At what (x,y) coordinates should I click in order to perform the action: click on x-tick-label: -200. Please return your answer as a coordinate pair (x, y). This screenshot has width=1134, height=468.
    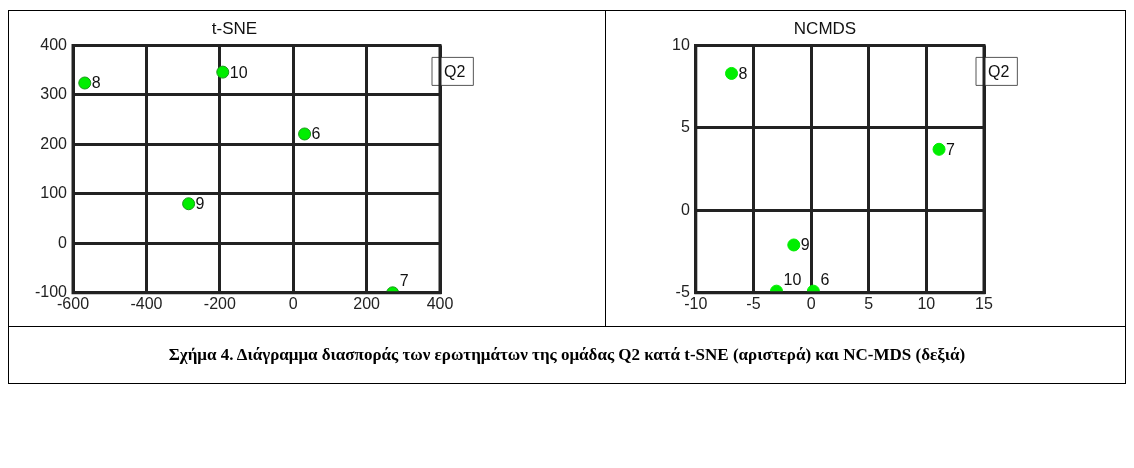
    Looking at the image, I should click on (219, 303).